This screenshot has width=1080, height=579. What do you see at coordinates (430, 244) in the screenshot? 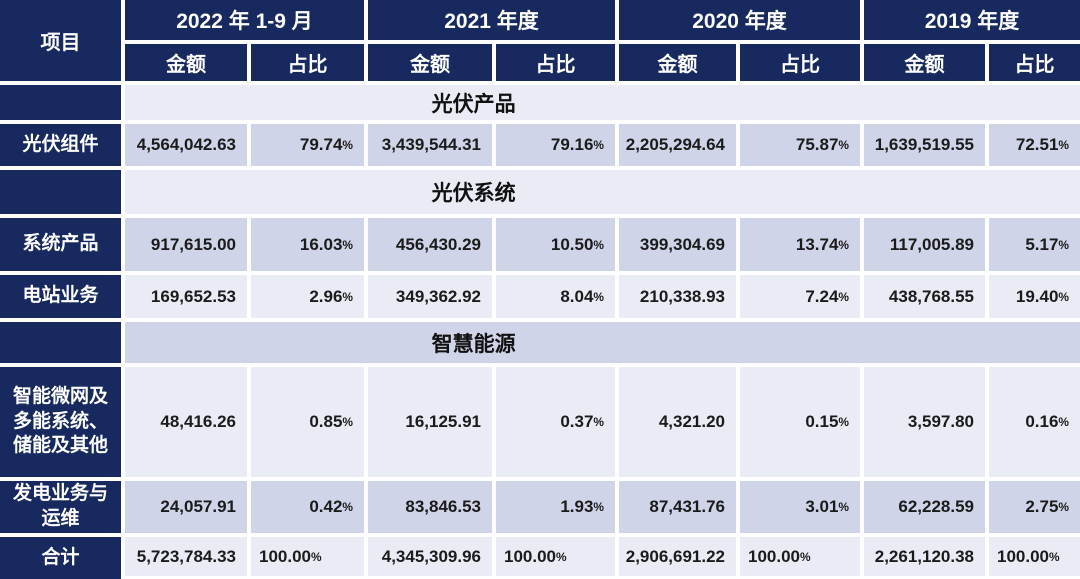
I see `amount-cell: 456,430.29` at bounding box center [430, 244].